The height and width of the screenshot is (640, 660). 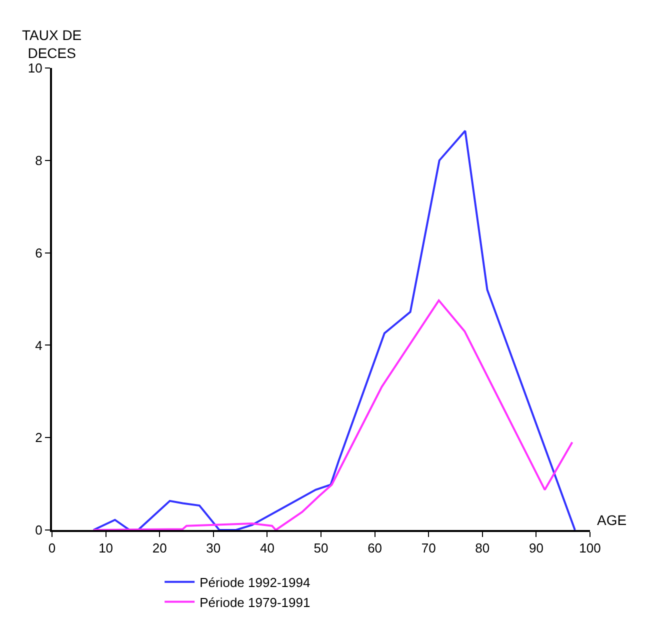 I want to click on x-tick-label: 20, so click(x=159, y=548).